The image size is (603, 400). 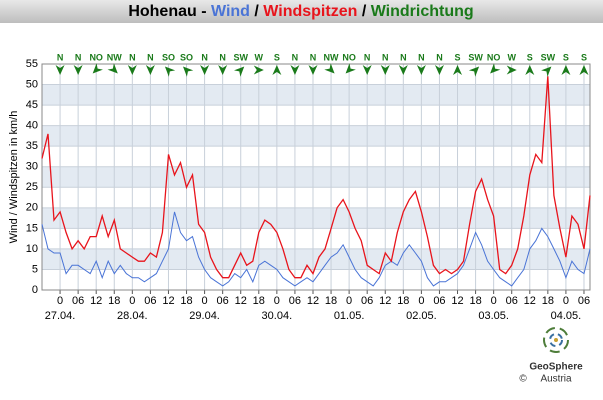 What do you see at coordinates (114, 57) in the screenshot?
I see `wind-direction-label: NW` at bounding box center [114, 57].